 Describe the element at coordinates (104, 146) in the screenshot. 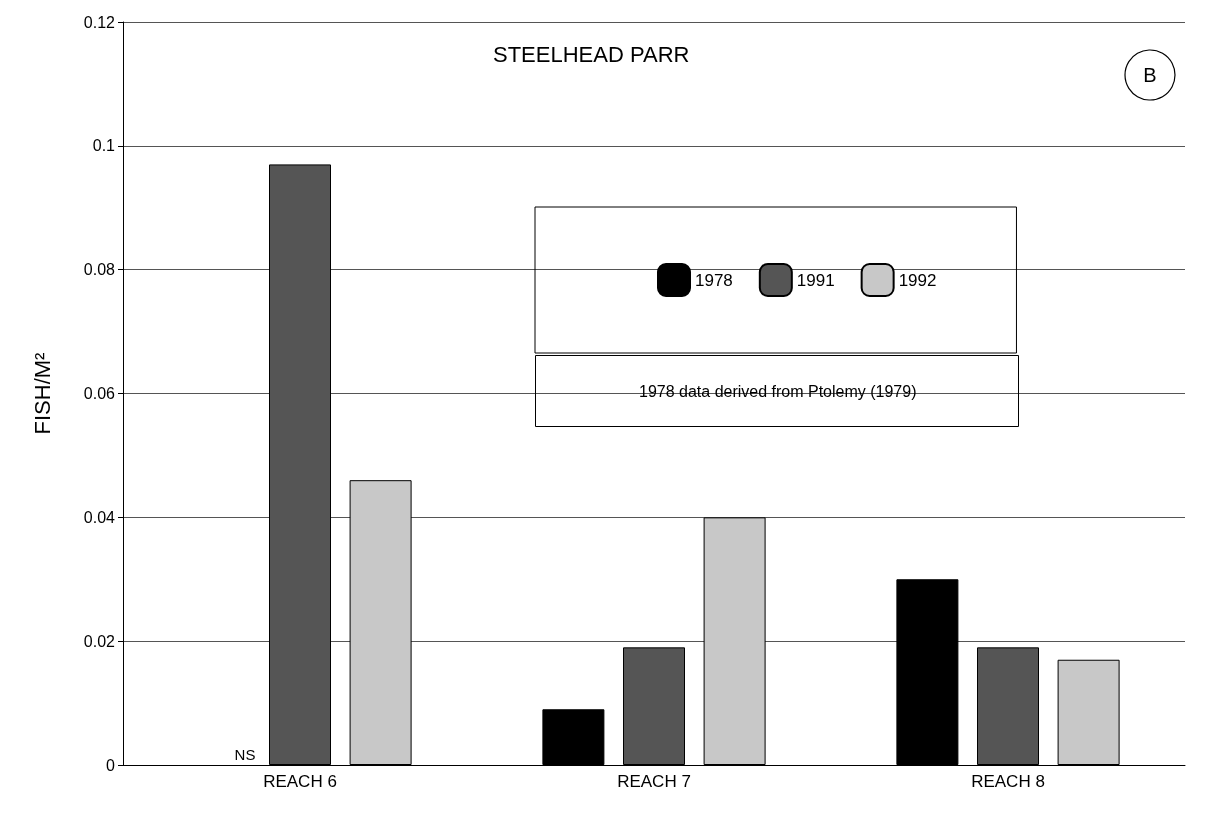

I see `y-tick-label: 0.1` at that location.